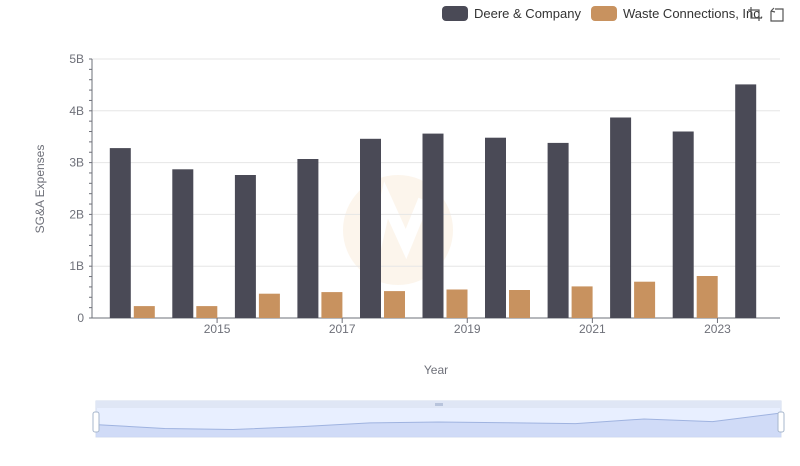  What do you see at coordinates (755, 14) in the screenshot?
I see `zoom-select-icon` at bounding box center [755, 14].